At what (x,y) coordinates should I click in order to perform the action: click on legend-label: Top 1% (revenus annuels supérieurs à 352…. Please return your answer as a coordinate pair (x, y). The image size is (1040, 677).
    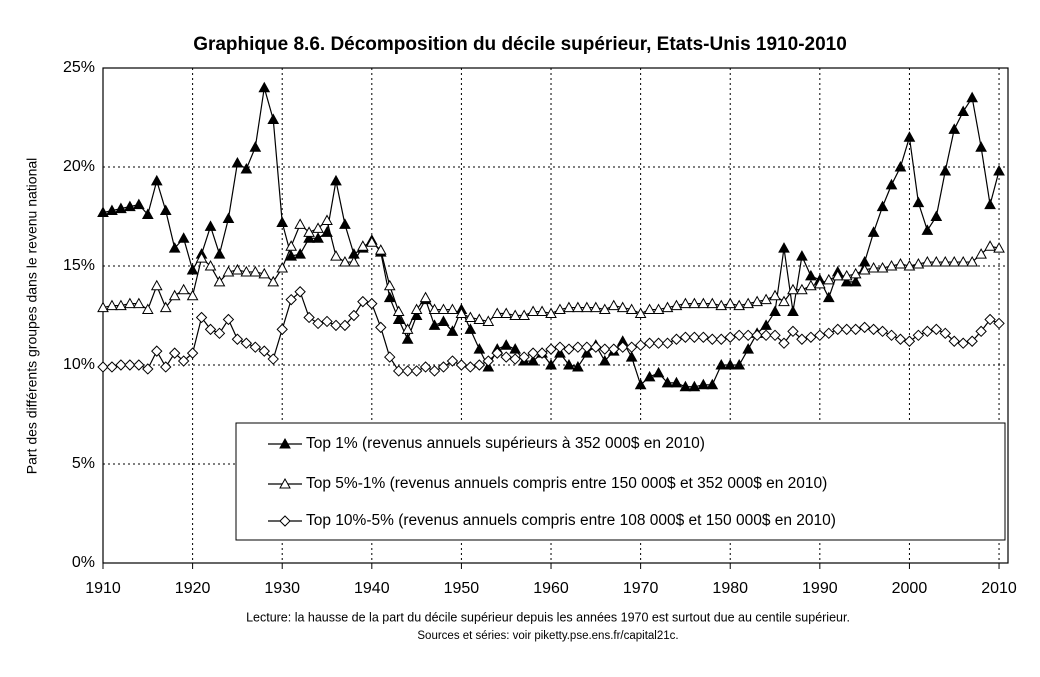
    Looking at the image, I should click on (505, 443).